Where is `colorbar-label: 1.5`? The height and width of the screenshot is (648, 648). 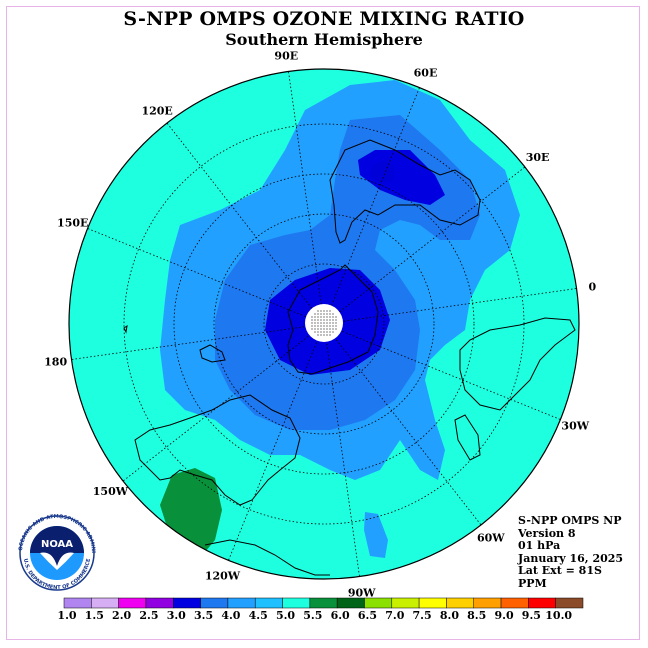 colorbar-label: 1.5 is located at coordinates (94, 615).